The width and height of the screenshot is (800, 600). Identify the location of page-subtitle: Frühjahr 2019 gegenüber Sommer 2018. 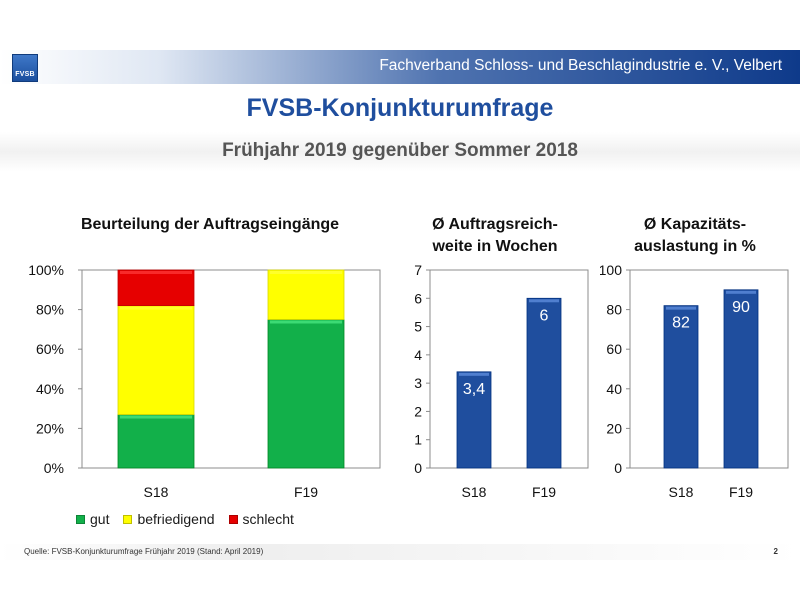
(400, 150).